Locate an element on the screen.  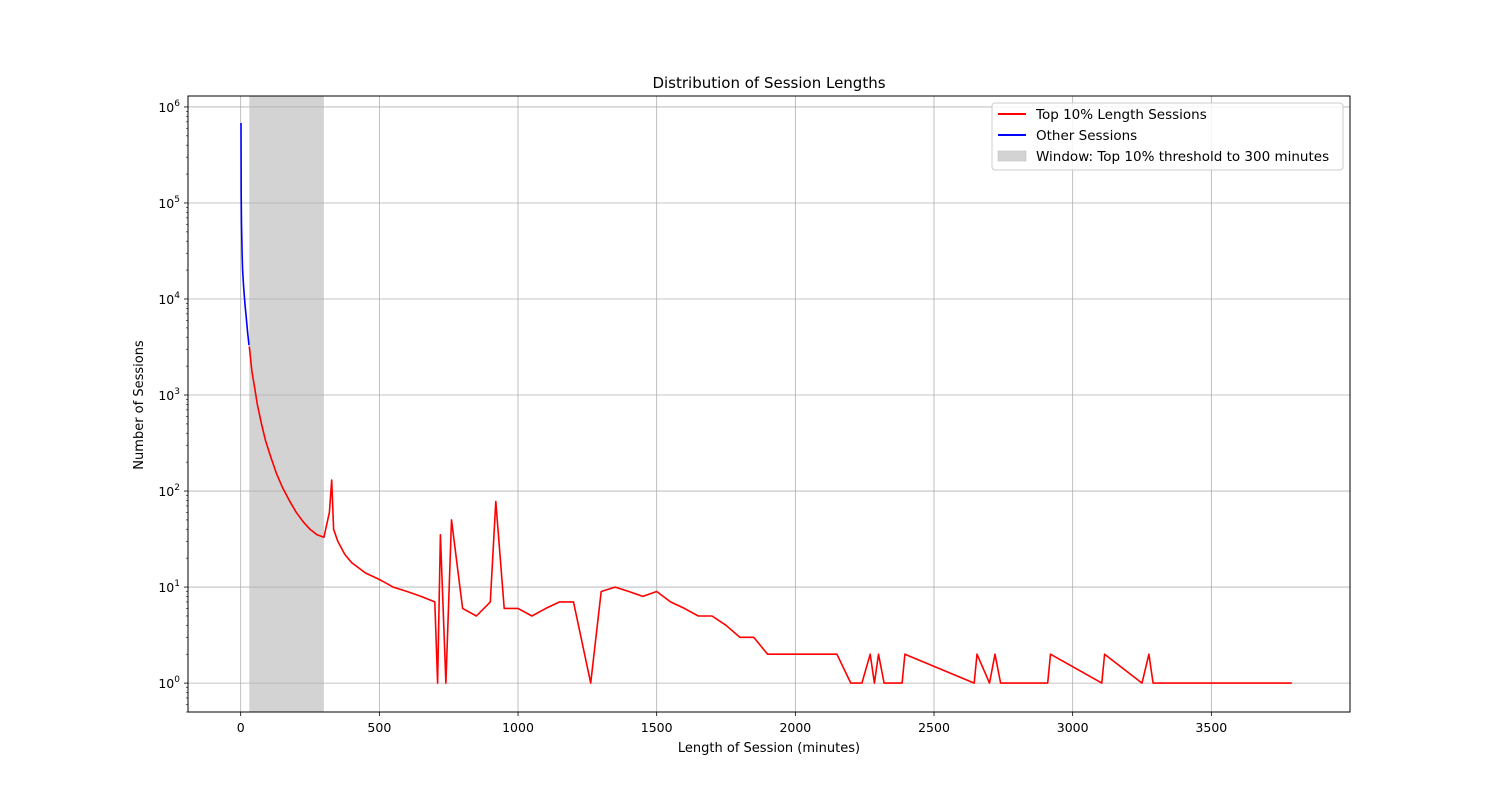
legend-label-window: Window: Top 10% threshold to 300 minutes is located at coordinates (1182, 157).